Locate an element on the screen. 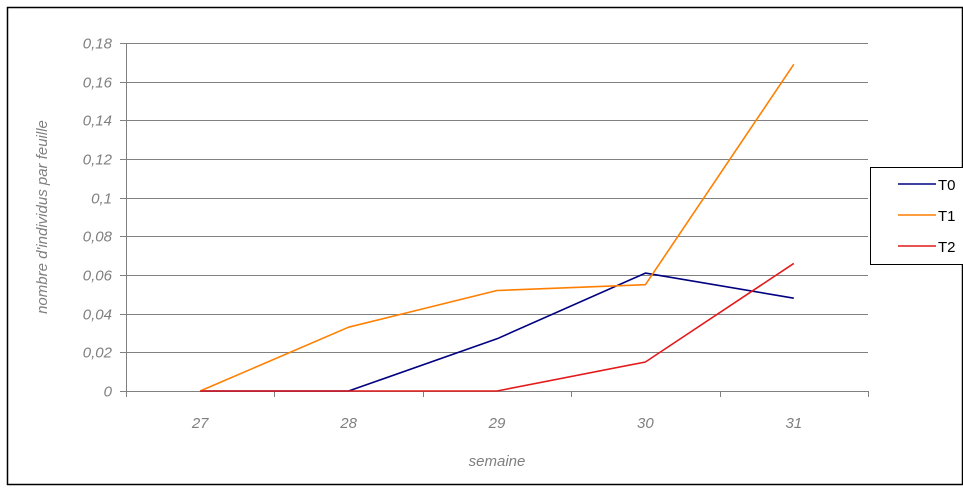 This screenshot has width=963, height=491. y-tick-label: 0,16 is located at coordinates (98, 83).